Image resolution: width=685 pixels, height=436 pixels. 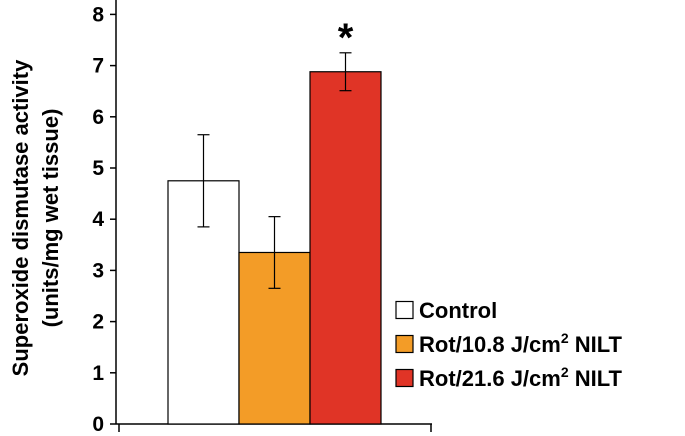 What do you see at coordinates (274, 427) in the screenshot?
I see `x-axis` at bounding box center [274, 427].